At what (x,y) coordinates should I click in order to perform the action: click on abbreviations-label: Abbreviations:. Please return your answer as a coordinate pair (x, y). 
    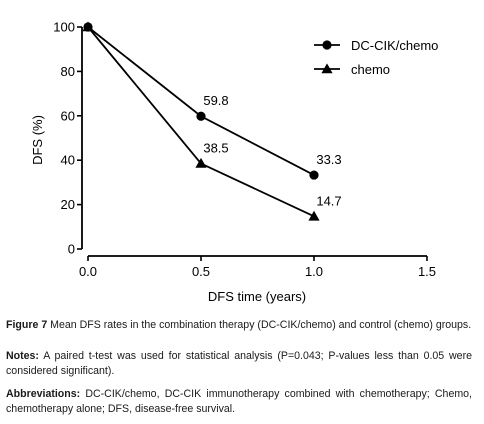
    Looking at the image, I should click on (43, 394).